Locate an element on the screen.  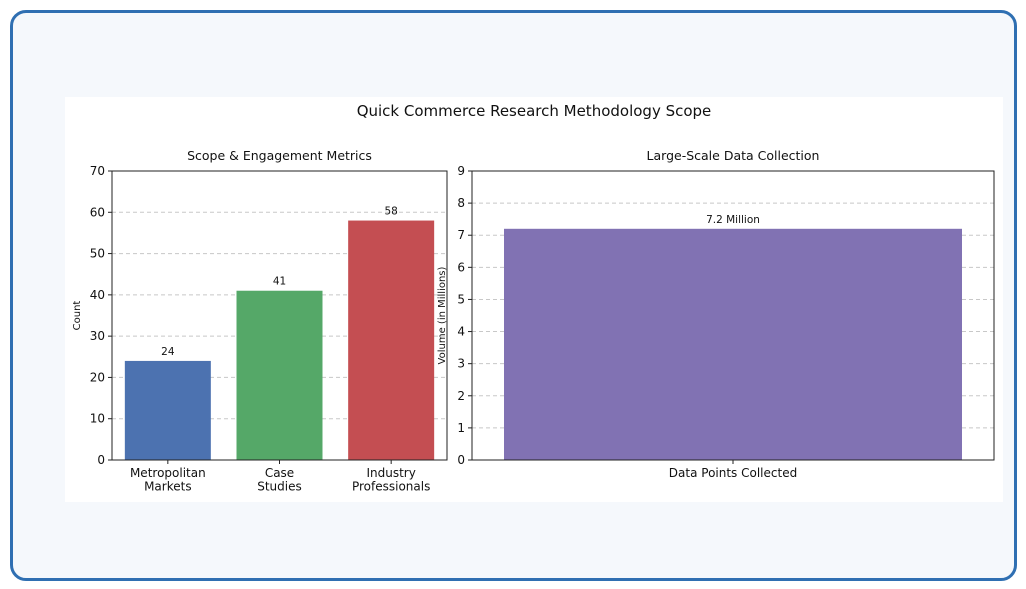
y-tick-label: 60 is located at coordinates (97, 212).